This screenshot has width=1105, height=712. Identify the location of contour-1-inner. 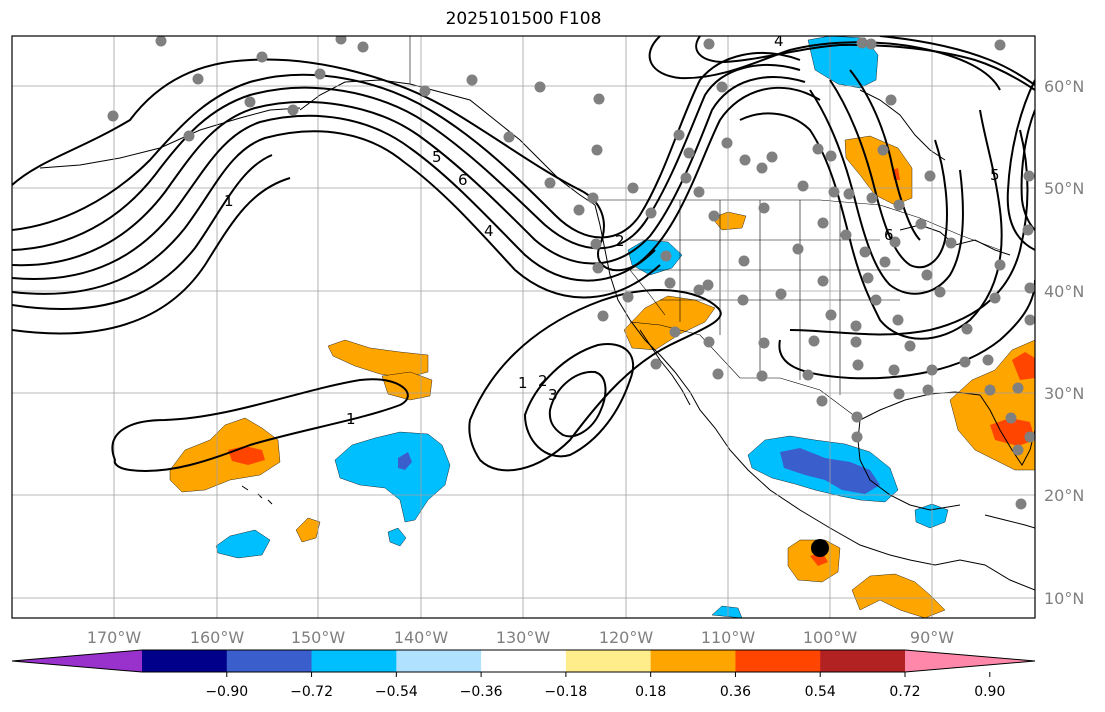
(151, 256).